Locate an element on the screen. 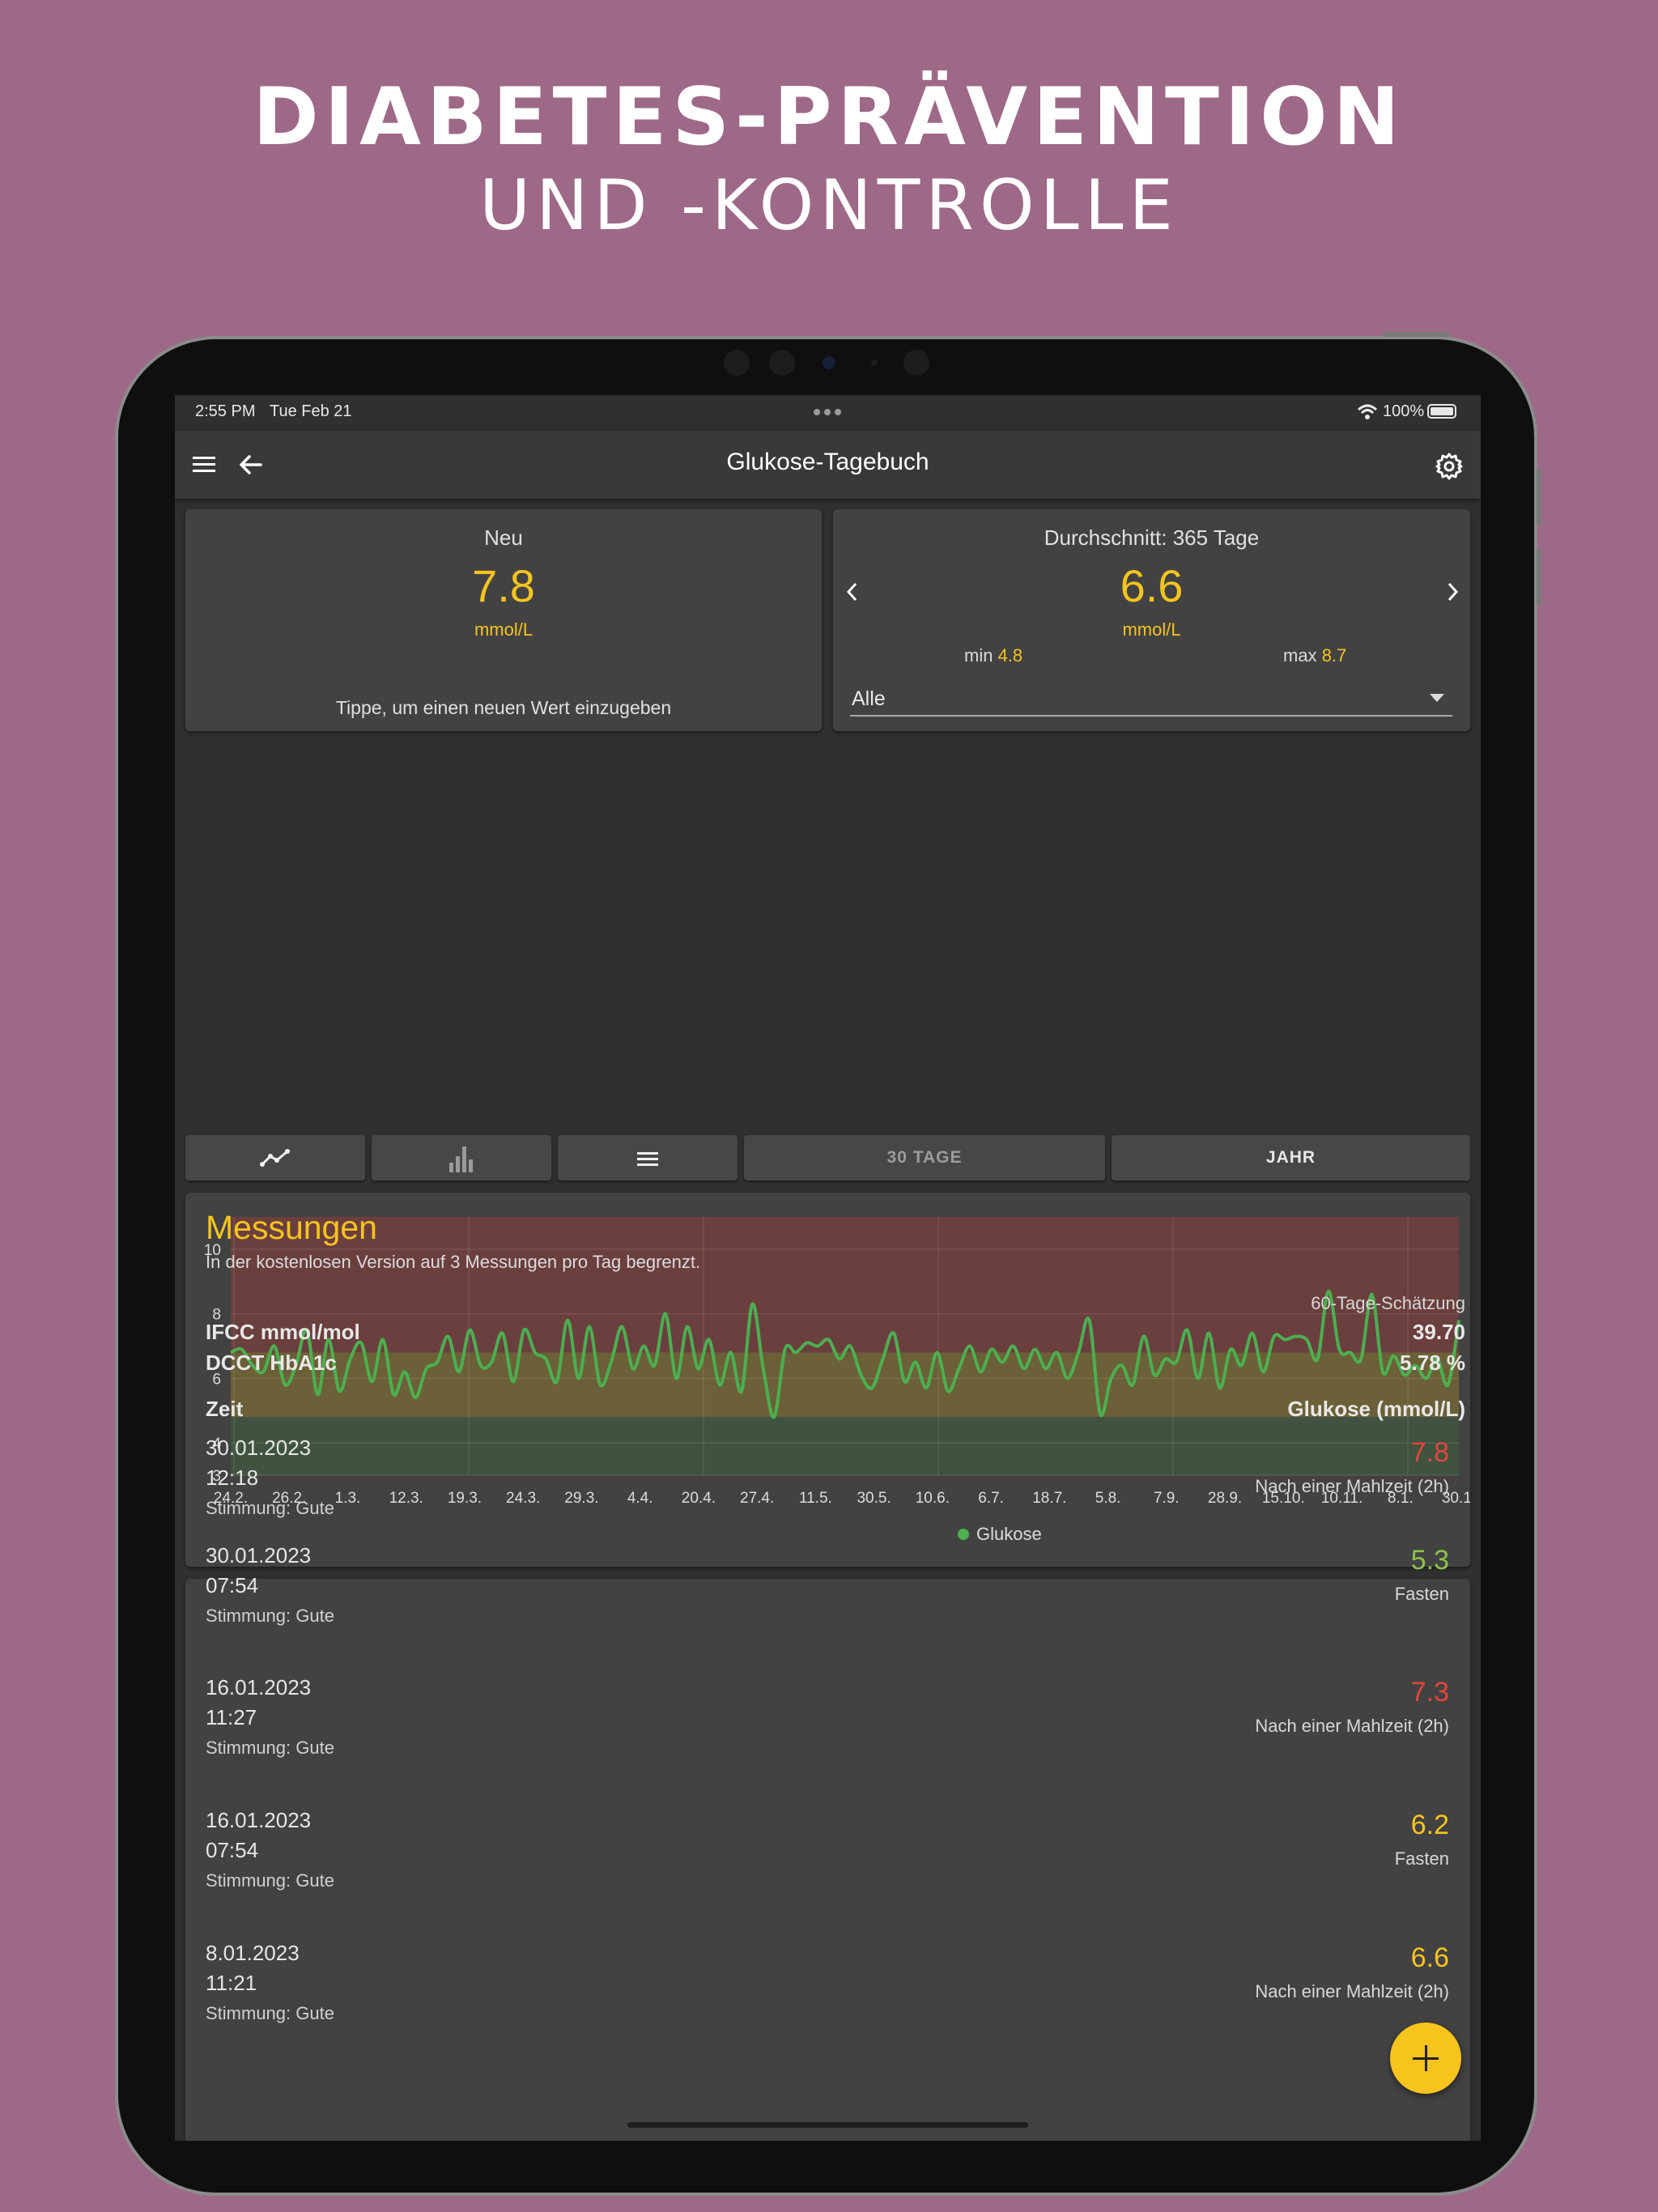 Image resolution: width=1658 pixels, height=2212 pixels. max-value: 8.7 is located at coordinates (1334, 656).